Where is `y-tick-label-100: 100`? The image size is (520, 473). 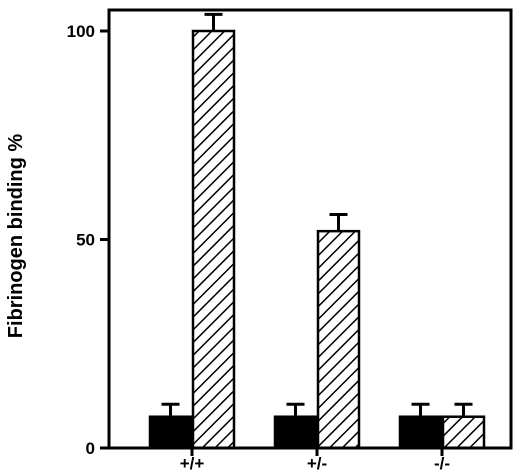
y-tick-label-100: 100 is located at coordinates (81, 31).